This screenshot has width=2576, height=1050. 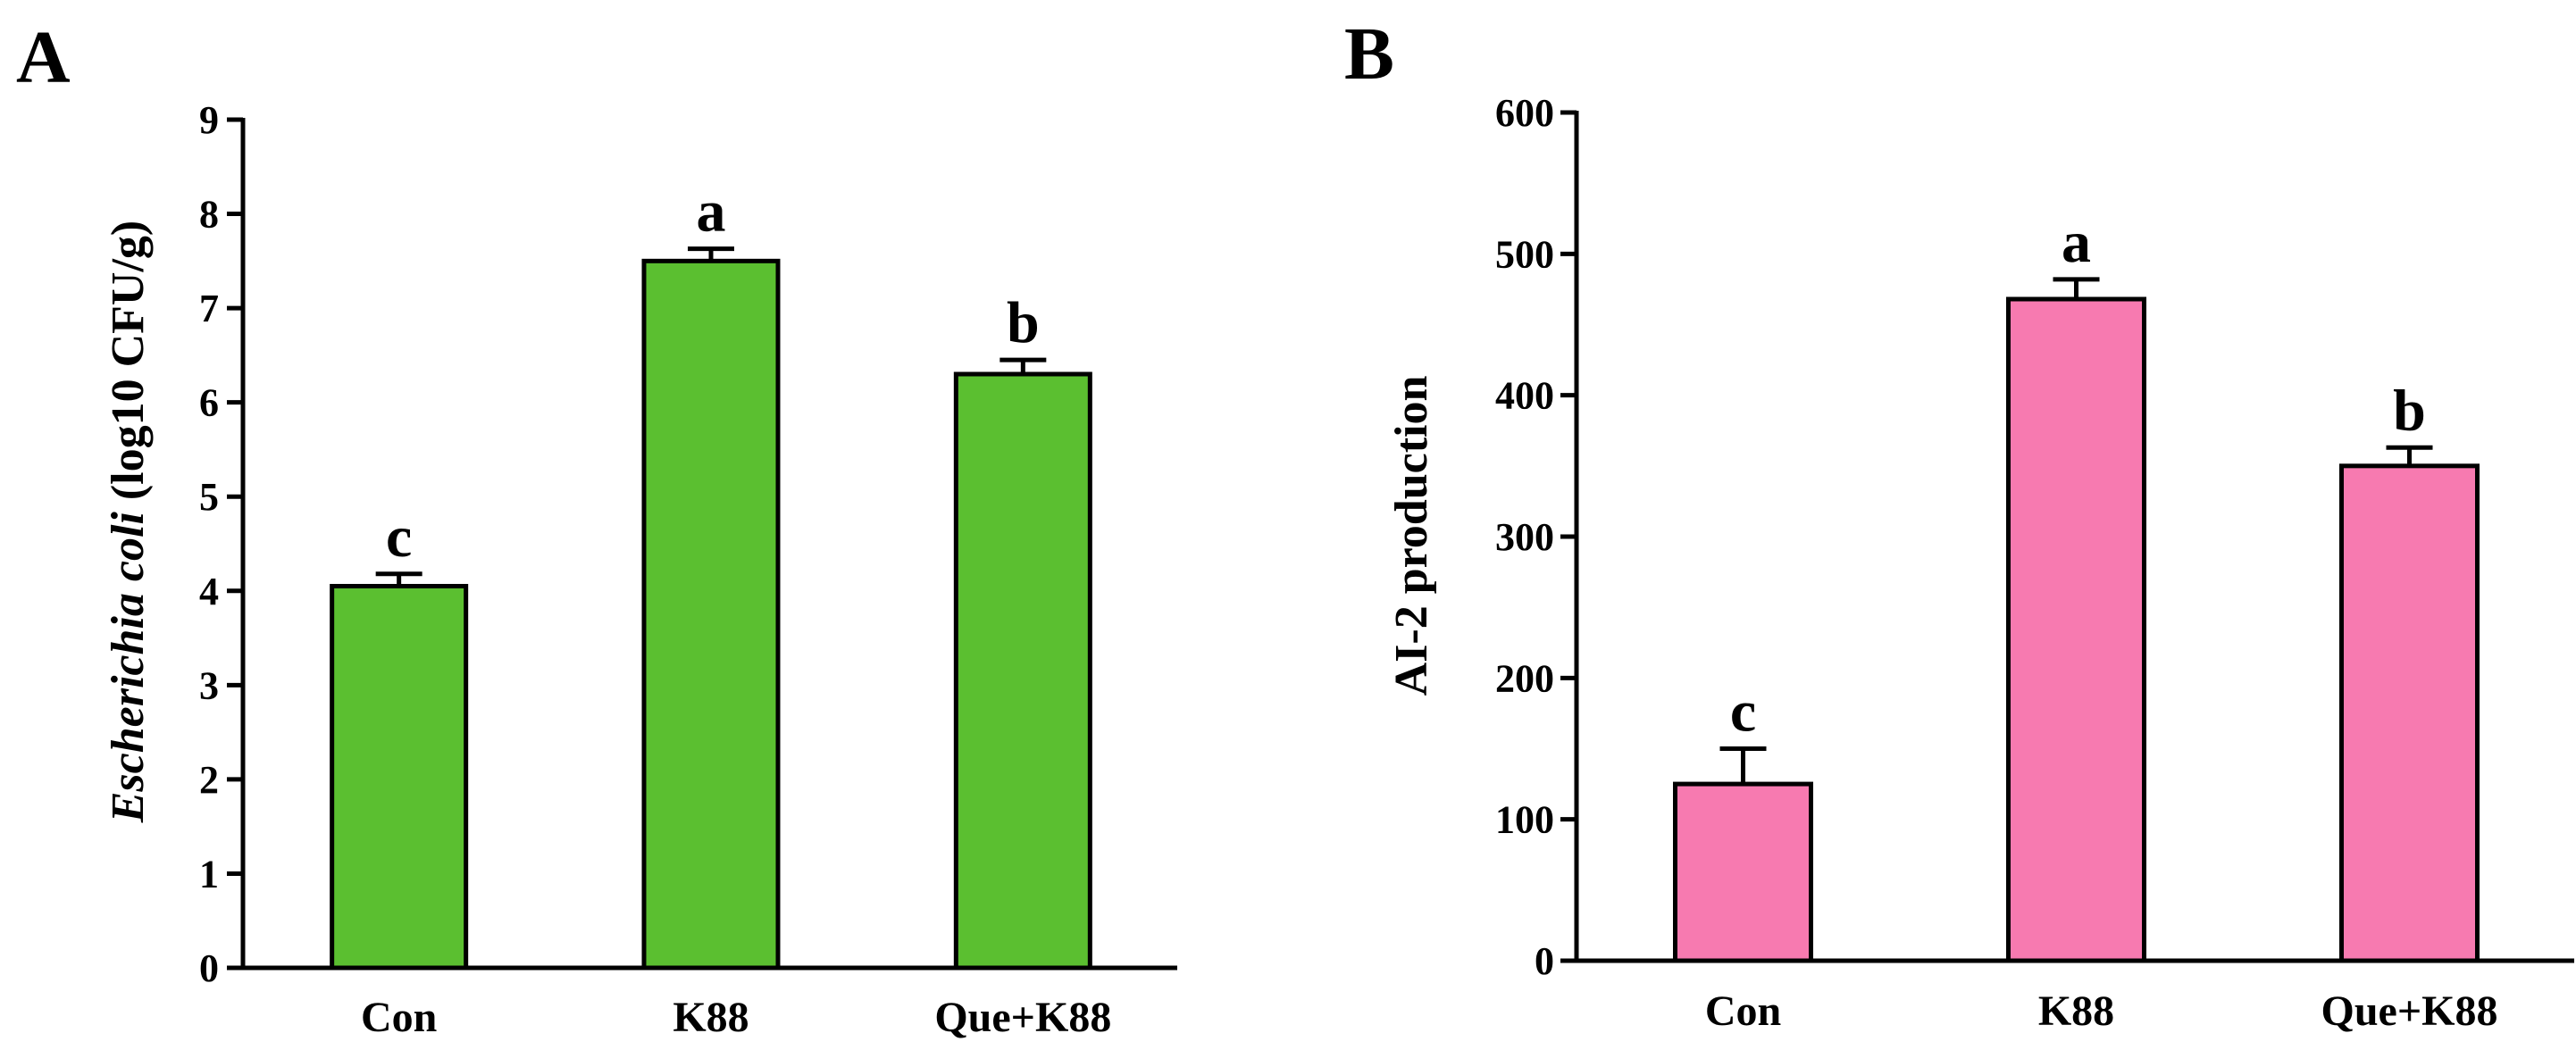 What do you see at coordinates (399, 537) in the screenshot?
I see `significance-letter-a: c` at bounding box center [399, 537].